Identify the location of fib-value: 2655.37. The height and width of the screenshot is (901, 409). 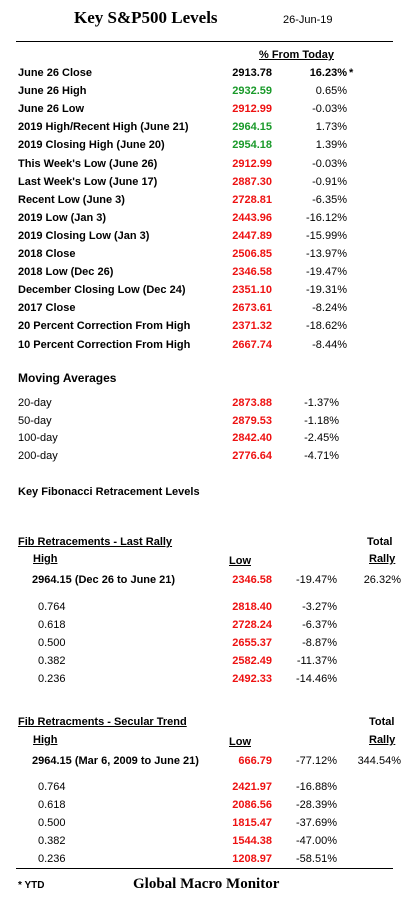
(252, 643).